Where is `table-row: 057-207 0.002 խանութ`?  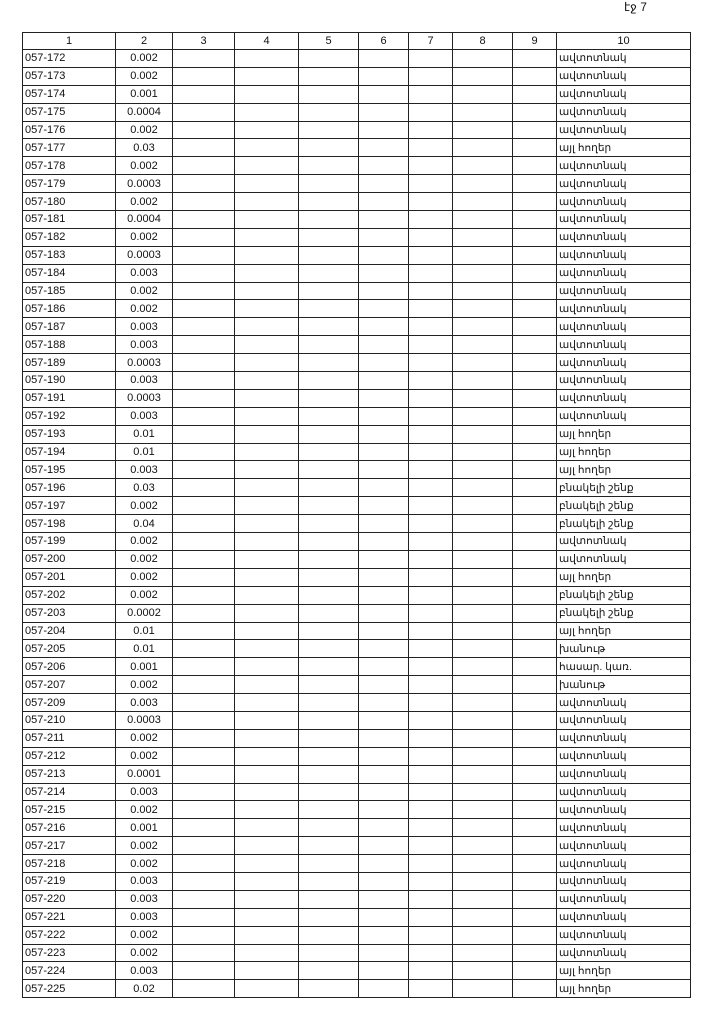
table-row: 057-207 0.002 խանութ is located at coordinates (356, 685).